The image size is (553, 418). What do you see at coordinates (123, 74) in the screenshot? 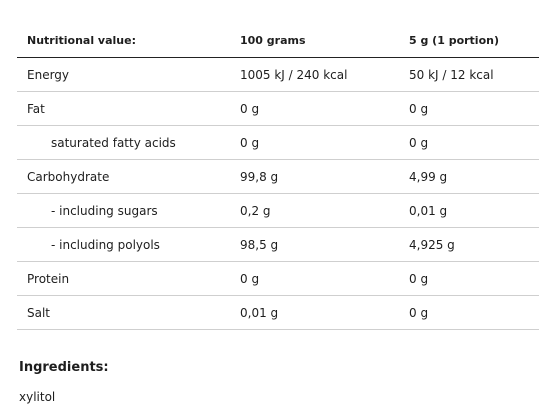
I see `row-label-energy: Energy` at bounding box center [123, 74].